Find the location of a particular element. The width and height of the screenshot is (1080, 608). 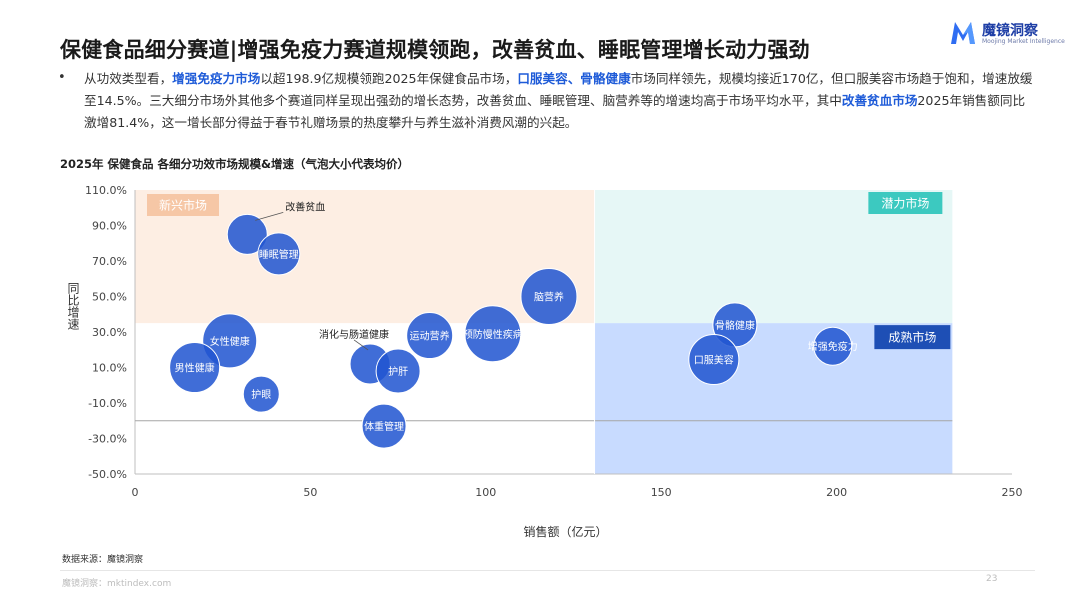

footer-text: 魔镜洞察：mktindex.com is located at coordinates (117, 584).